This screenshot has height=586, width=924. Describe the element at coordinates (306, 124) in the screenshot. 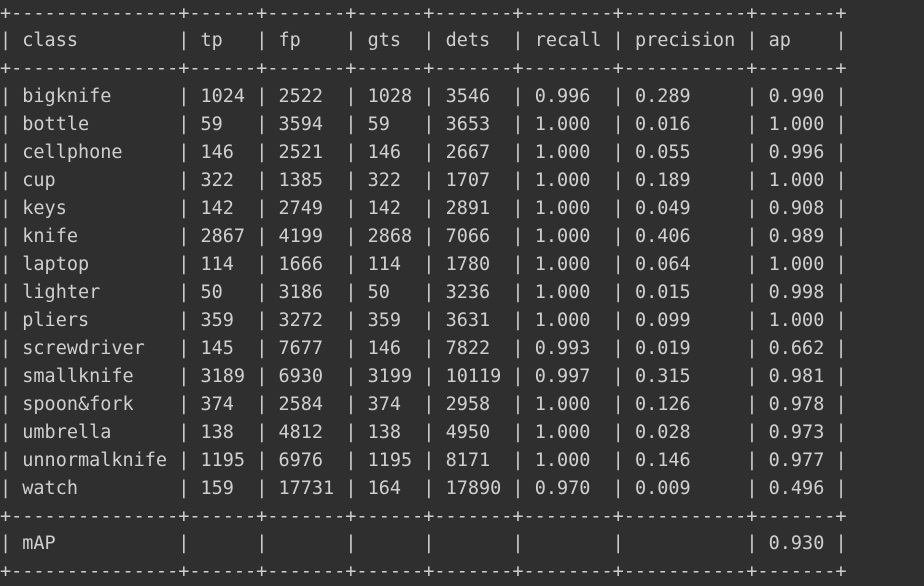

I see `row-fp-cell: 3594` at that location.